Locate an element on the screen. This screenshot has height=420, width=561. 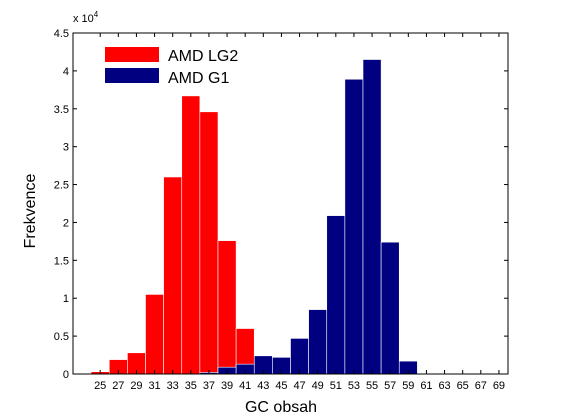
x-tick-label: 55 is located at coordinates (372, 386).